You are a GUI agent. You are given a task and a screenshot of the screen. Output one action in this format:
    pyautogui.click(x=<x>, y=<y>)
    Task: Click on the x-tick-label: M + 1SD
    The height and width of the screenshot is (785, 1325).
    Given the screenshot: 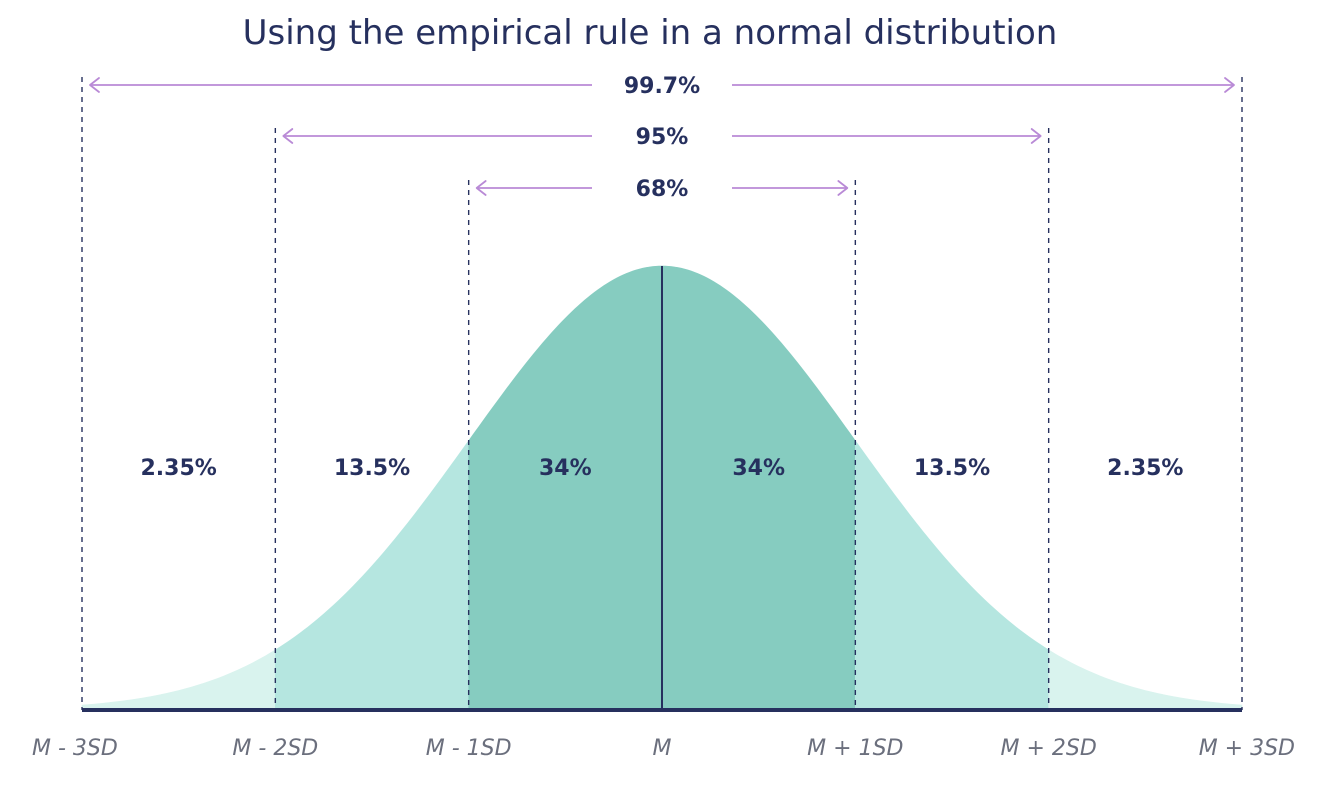 What is the action you would take?
    pyautogui.click(x=855, y=748)
    